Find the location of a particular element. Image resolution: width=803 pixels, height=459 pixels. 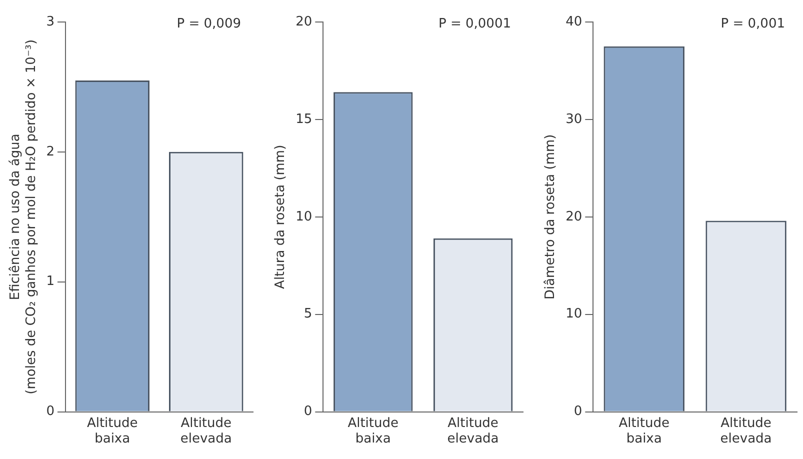

y-tick-label: 40 is located at coordinates (574, 22).